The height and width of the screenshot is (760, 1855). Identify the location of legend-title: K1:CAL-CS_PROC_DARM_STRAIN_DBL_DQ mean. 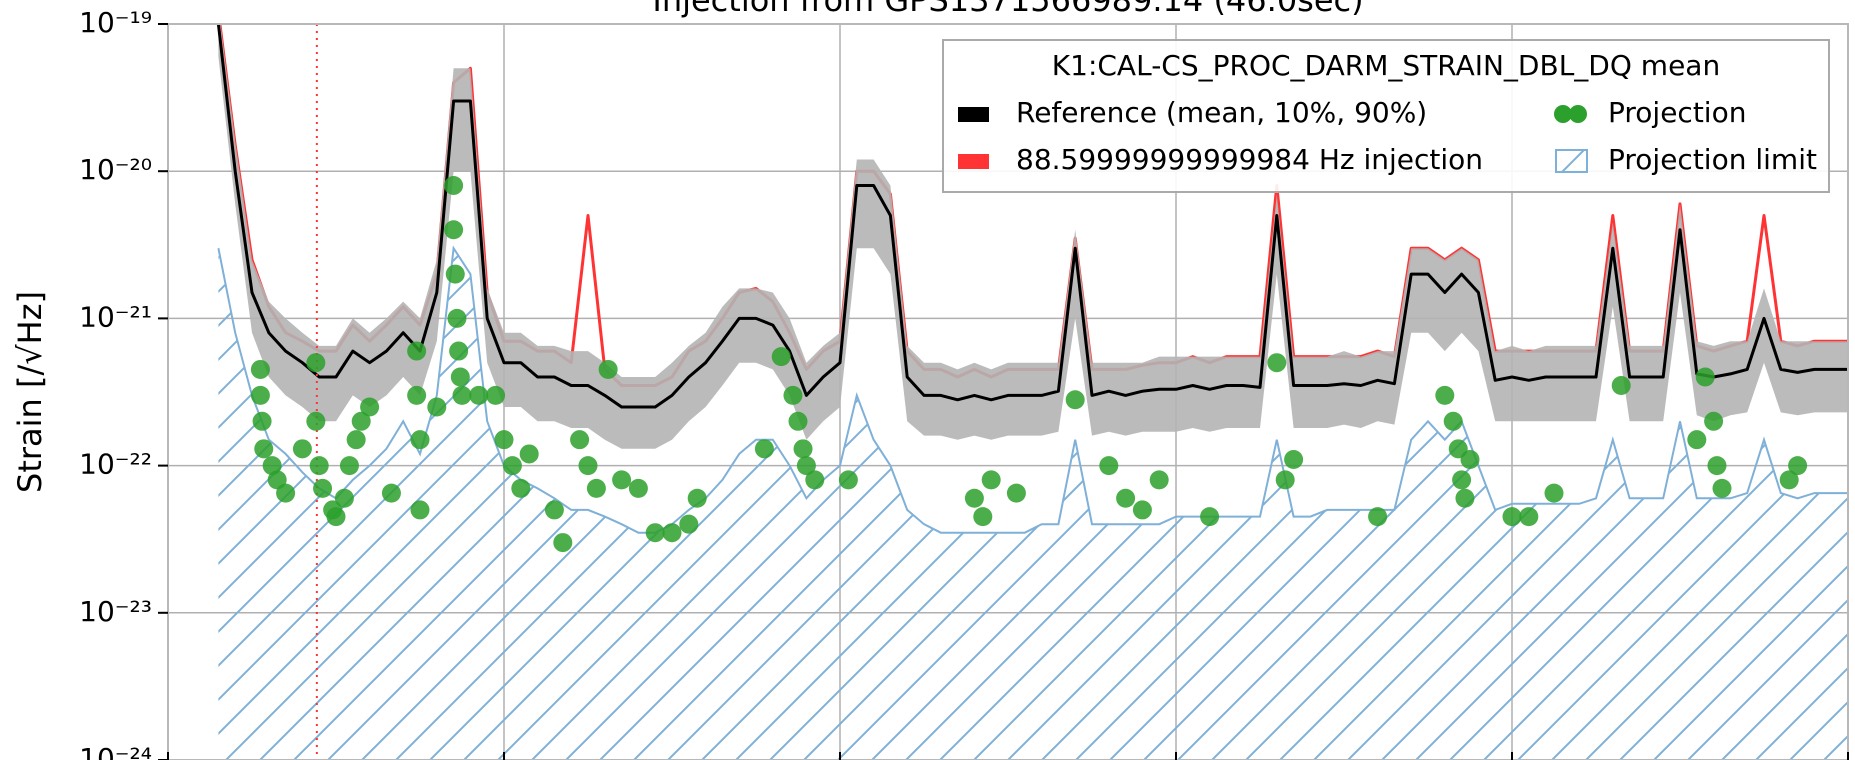
(1386, 65).